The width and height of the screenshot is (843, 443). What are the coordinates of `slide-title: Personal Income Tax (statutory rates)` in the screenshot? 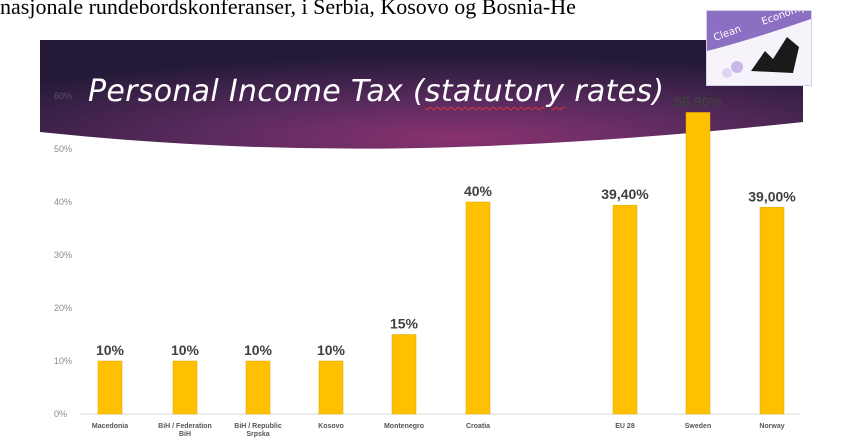 It's located at (376, 91).